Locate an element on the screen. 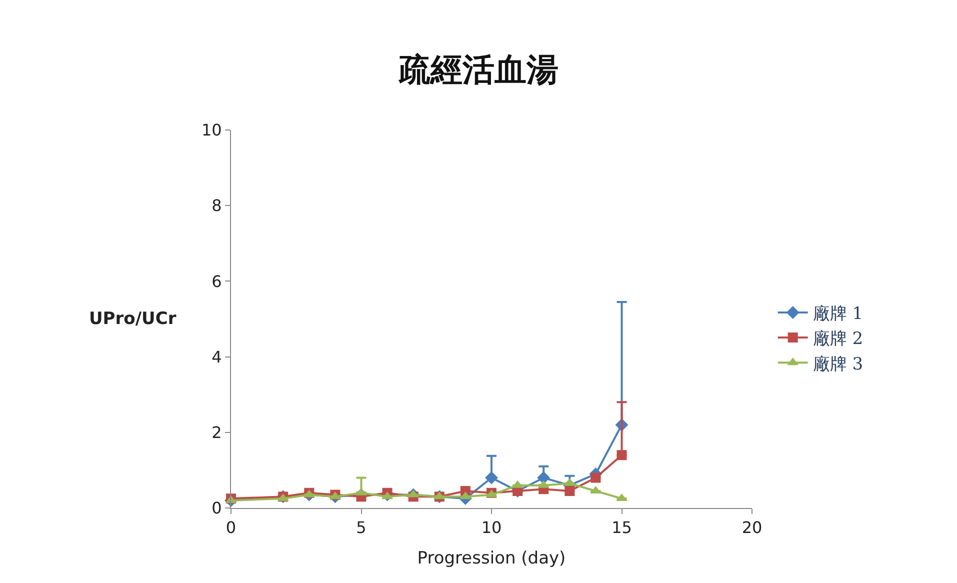  y-tick-label: 4 is located at coordinates (217, 356).